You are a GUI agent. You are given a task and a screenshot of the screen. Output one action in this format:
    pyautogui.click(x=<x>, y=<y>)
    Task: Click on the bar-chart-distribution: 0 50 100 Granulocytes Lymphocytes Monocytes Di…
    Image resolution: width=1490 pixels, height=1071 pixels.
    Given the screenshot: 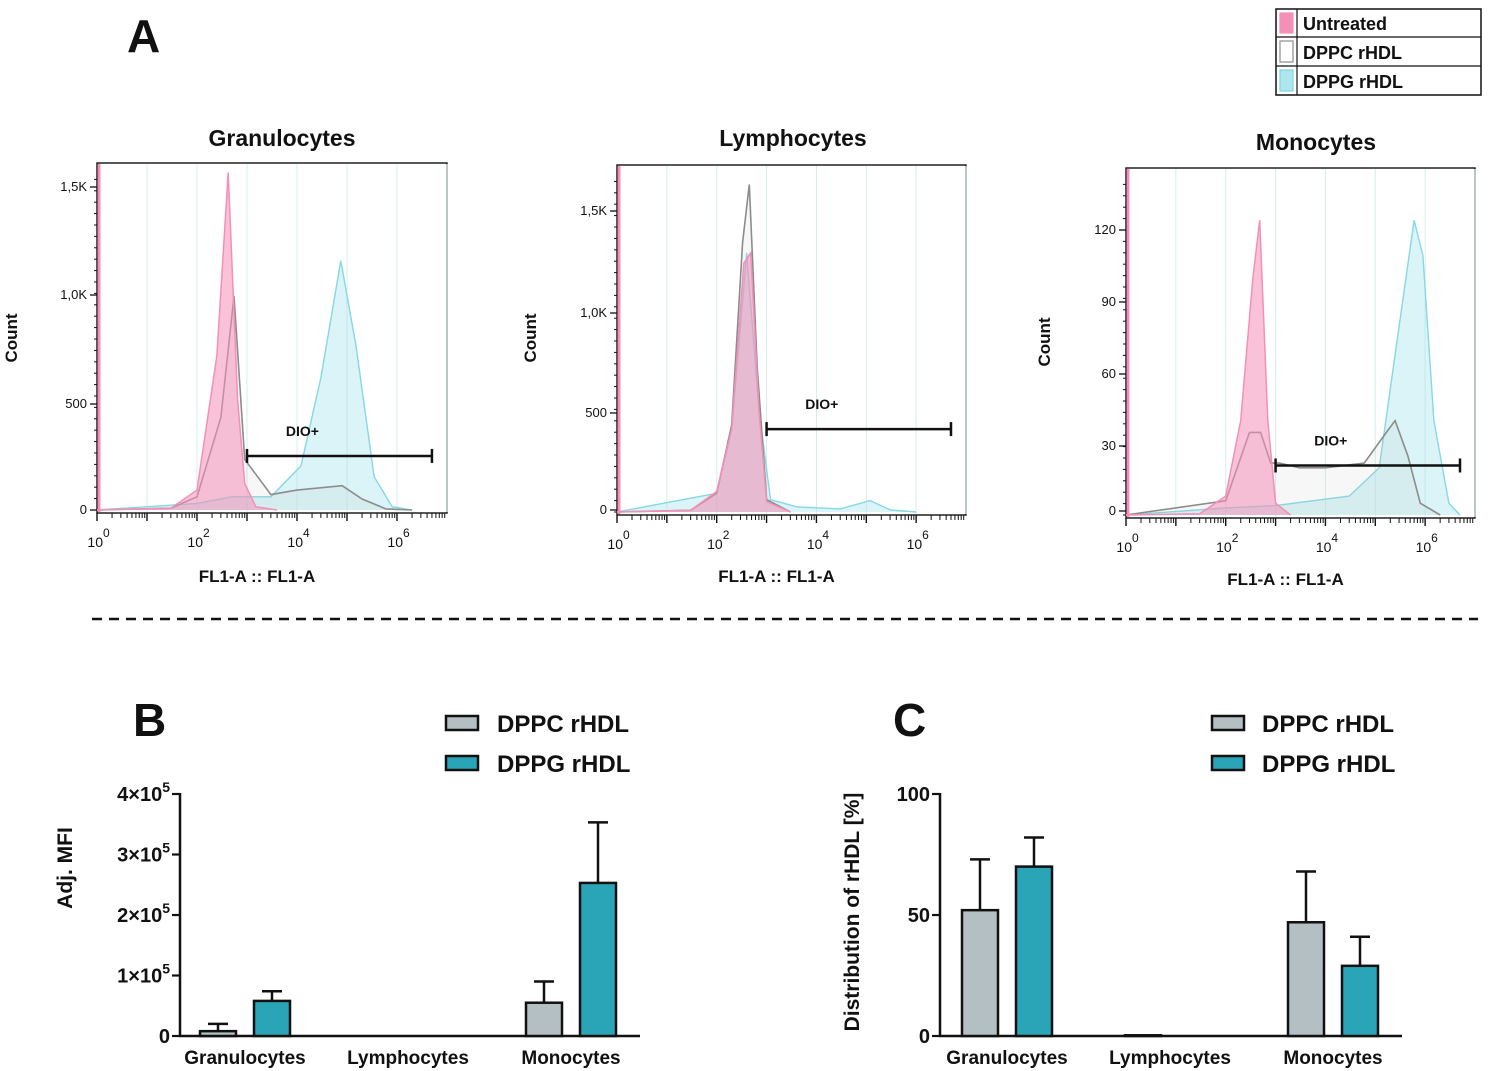 What is the action you would take?
    pyautogui.click(x=1121, y=890)
    